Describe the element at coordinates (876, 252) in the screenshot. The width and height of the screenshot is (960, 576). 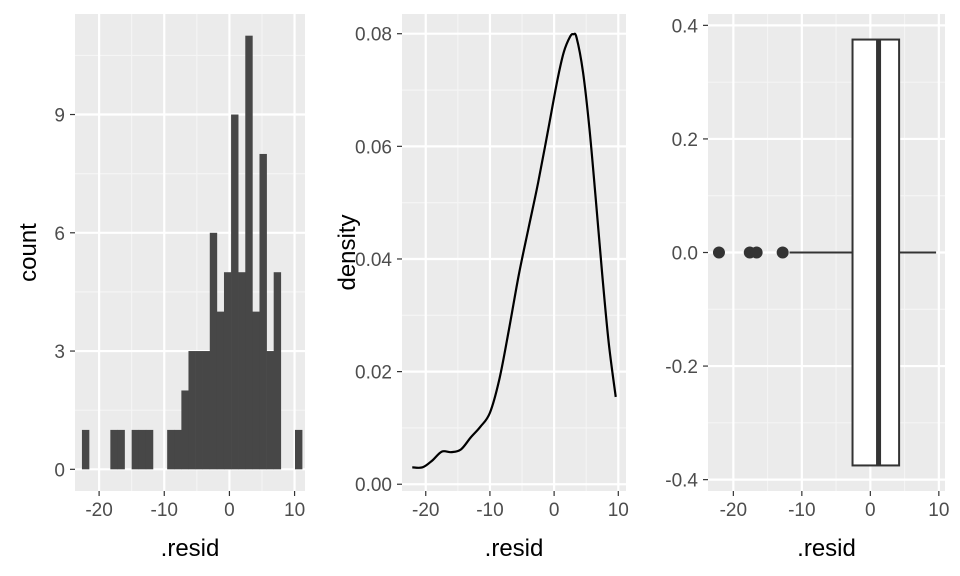
I see `box-iqr` at that location.